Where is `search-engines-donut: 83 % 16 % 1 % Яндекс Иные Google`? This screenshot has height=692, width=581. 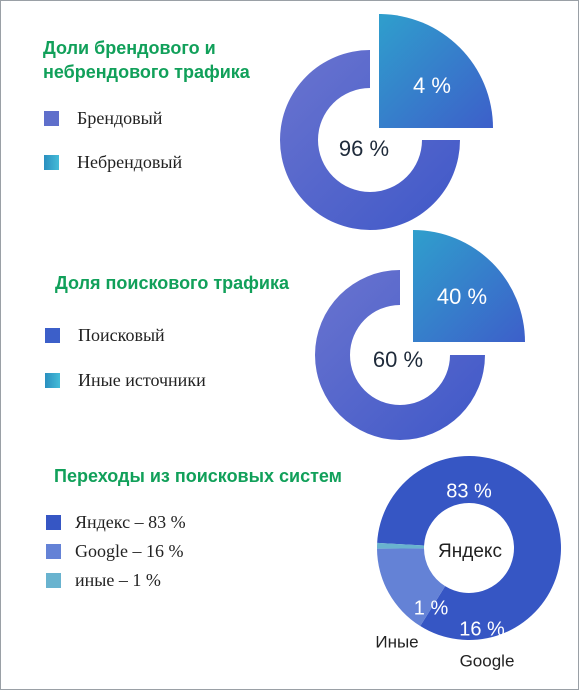
search-engines-donut: 83 % 16 % 1 % Яндекс Иные Google is located at coordinates (468, 563).